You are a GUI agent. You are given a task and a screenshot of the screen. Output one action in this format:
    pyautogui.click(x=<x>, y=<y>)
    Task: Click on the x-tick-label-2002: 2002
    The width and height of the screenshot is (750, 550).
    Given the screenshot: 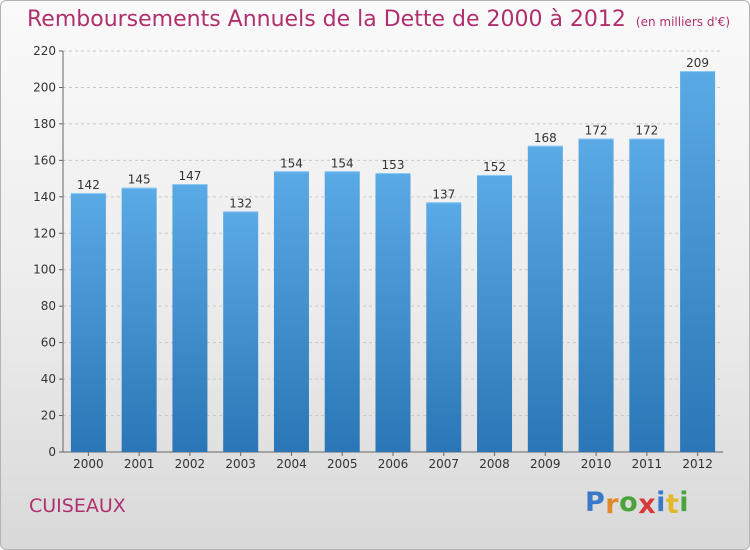 What is the action you would take?
    pyautogui.click(x=190, y=464)
    